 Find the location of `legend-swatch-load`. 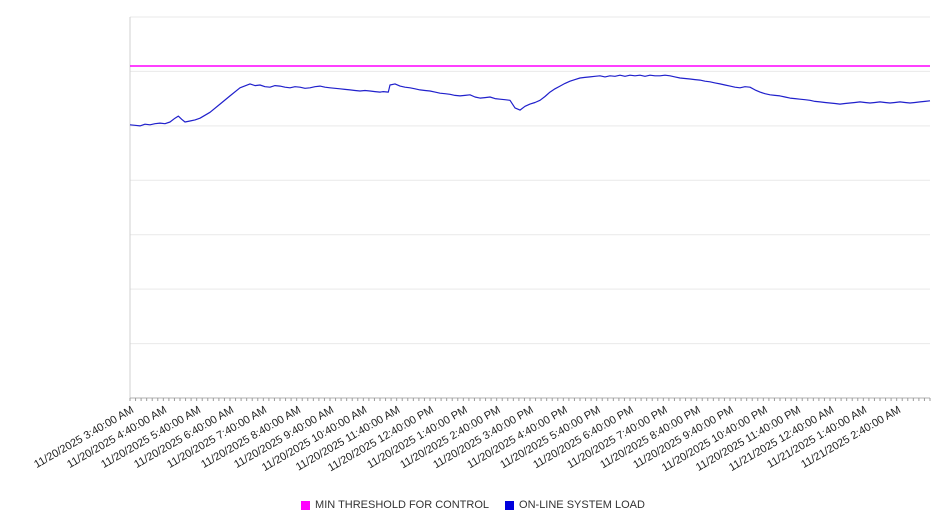

legend-swatch-load is located at coordinates (510, 505).